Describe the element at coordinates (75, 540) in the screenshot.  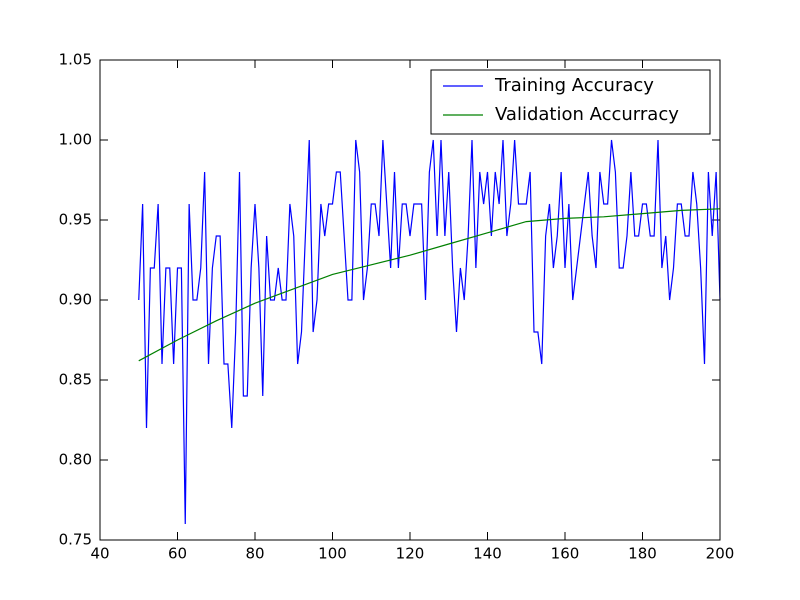
I see `y-tick-label: 0.75` at that location.